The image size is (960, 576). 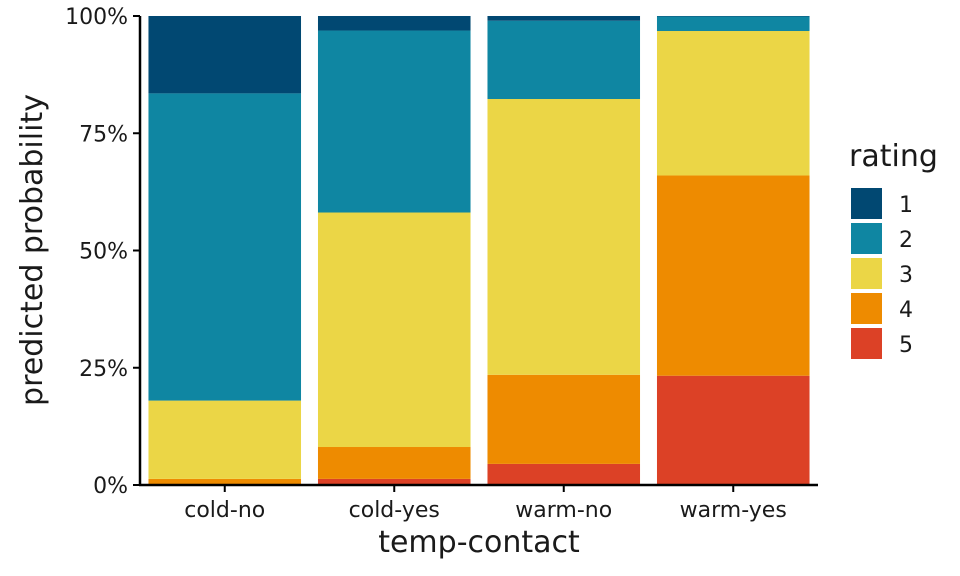 What do you see at coordinates (906, 310) in the screenshot?
I see `legend-label-4: 4` at bounding box center [906, 310].